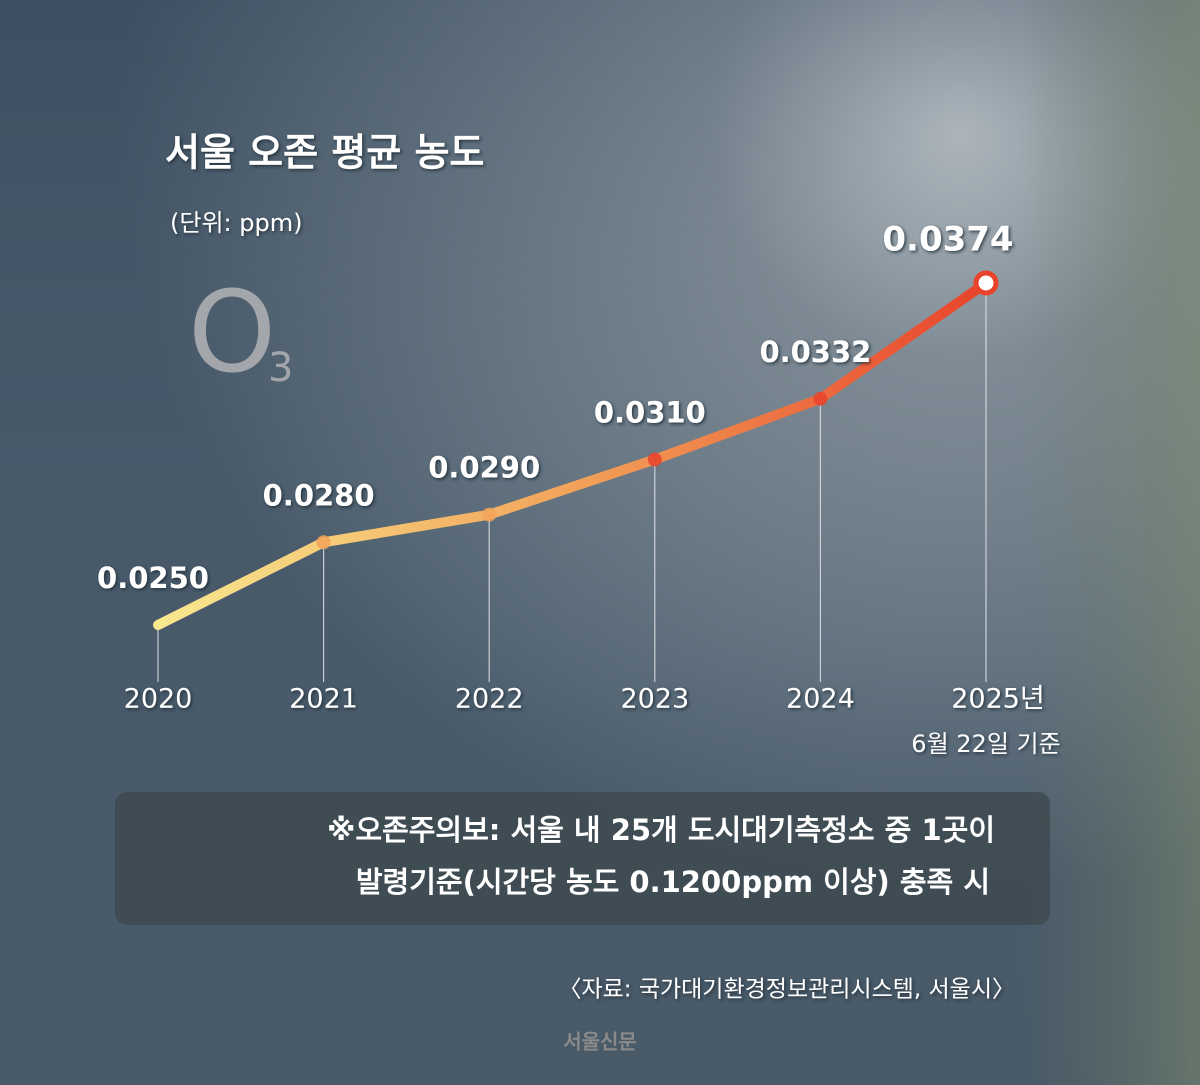  What do you see at coordinates (484, 468) in the screenshot?
I see `value-label: 0.0290` at bounding box center [484, 468].